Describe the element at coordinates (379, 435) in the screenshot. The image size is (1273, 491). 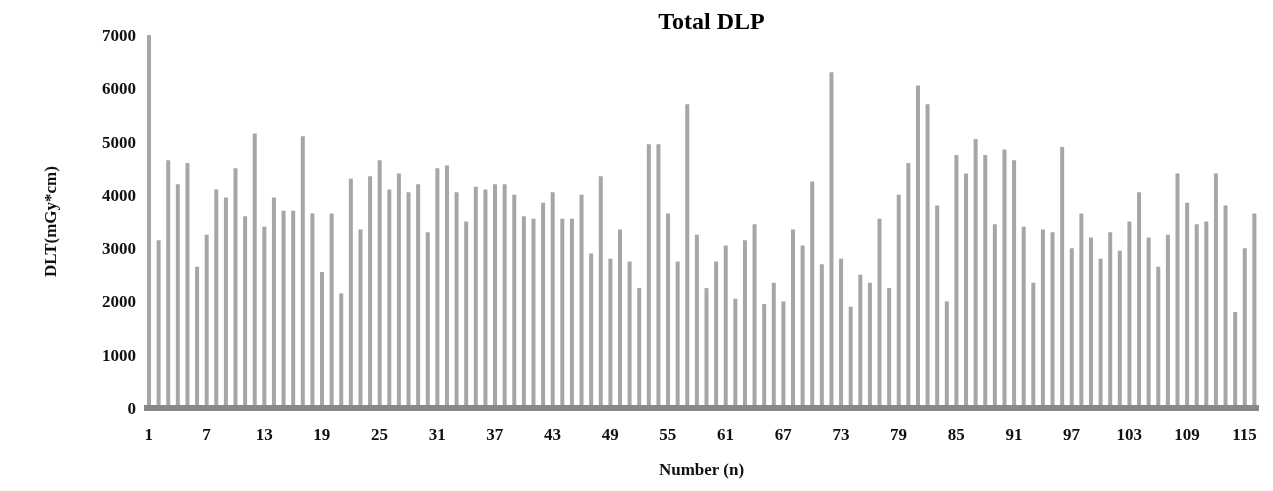
I see `x-tick-label: 25` at that location.